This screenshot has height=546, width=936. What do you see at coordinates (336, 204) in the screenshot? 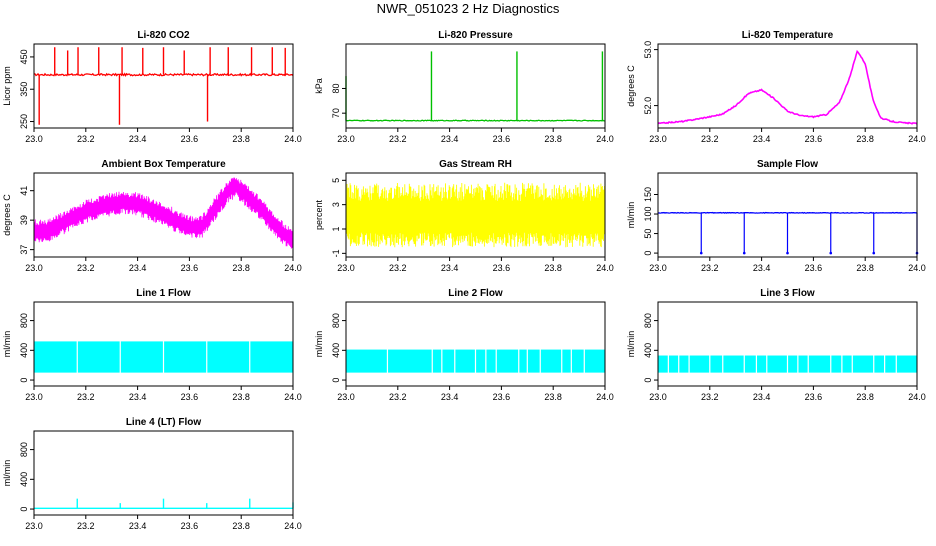
I see `y-tick-label: 3` at bounding box center [336, 204].